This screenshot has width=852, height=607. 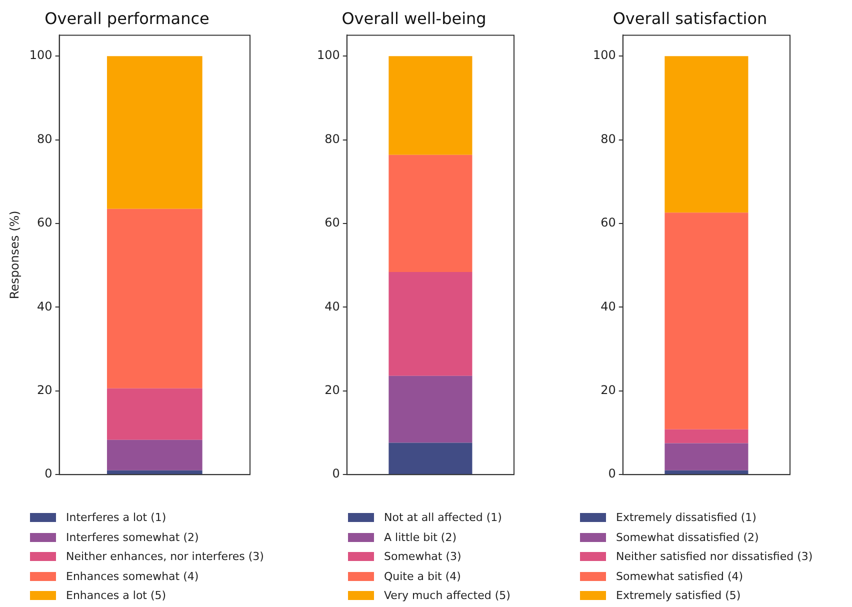 I want to click on legend-label: Not at all affected (1), so click(x=443, y=517).